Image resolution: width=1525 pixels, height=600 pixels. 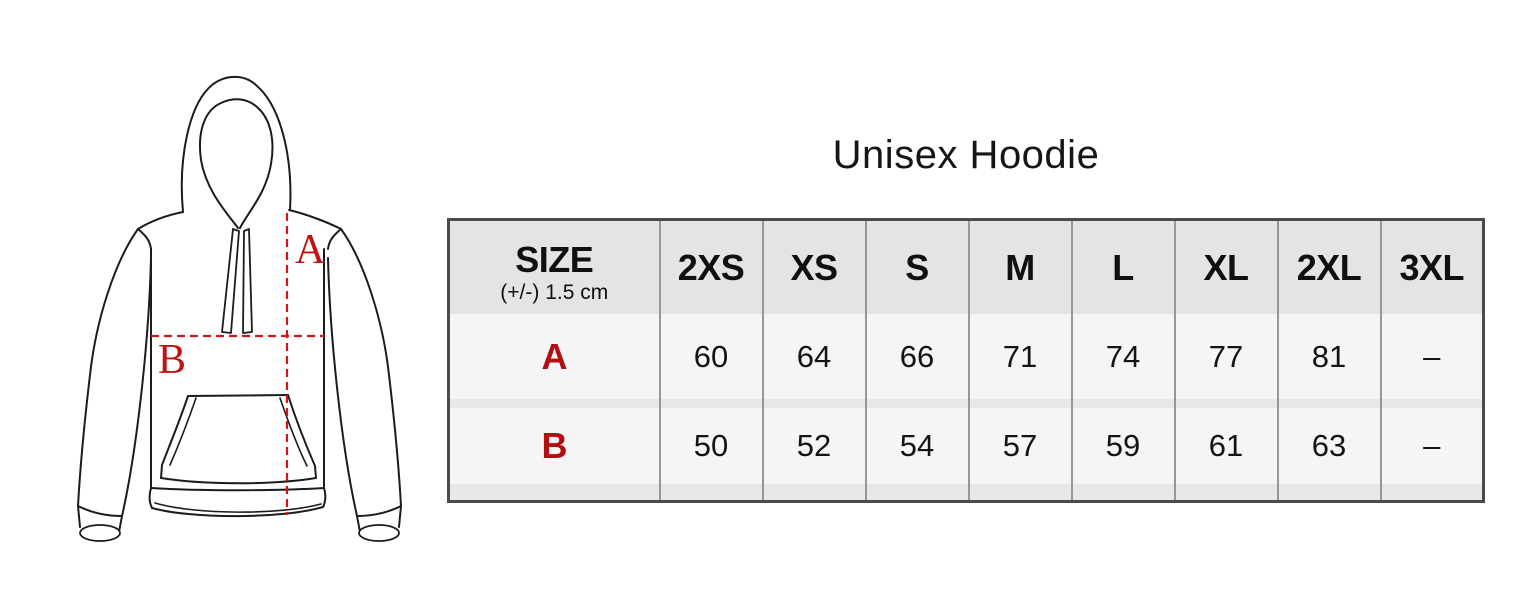 What do you see at coordinates (100, 533) in the screenshot?
I see `cuff-left-rim` at bounding box center [100, 533].